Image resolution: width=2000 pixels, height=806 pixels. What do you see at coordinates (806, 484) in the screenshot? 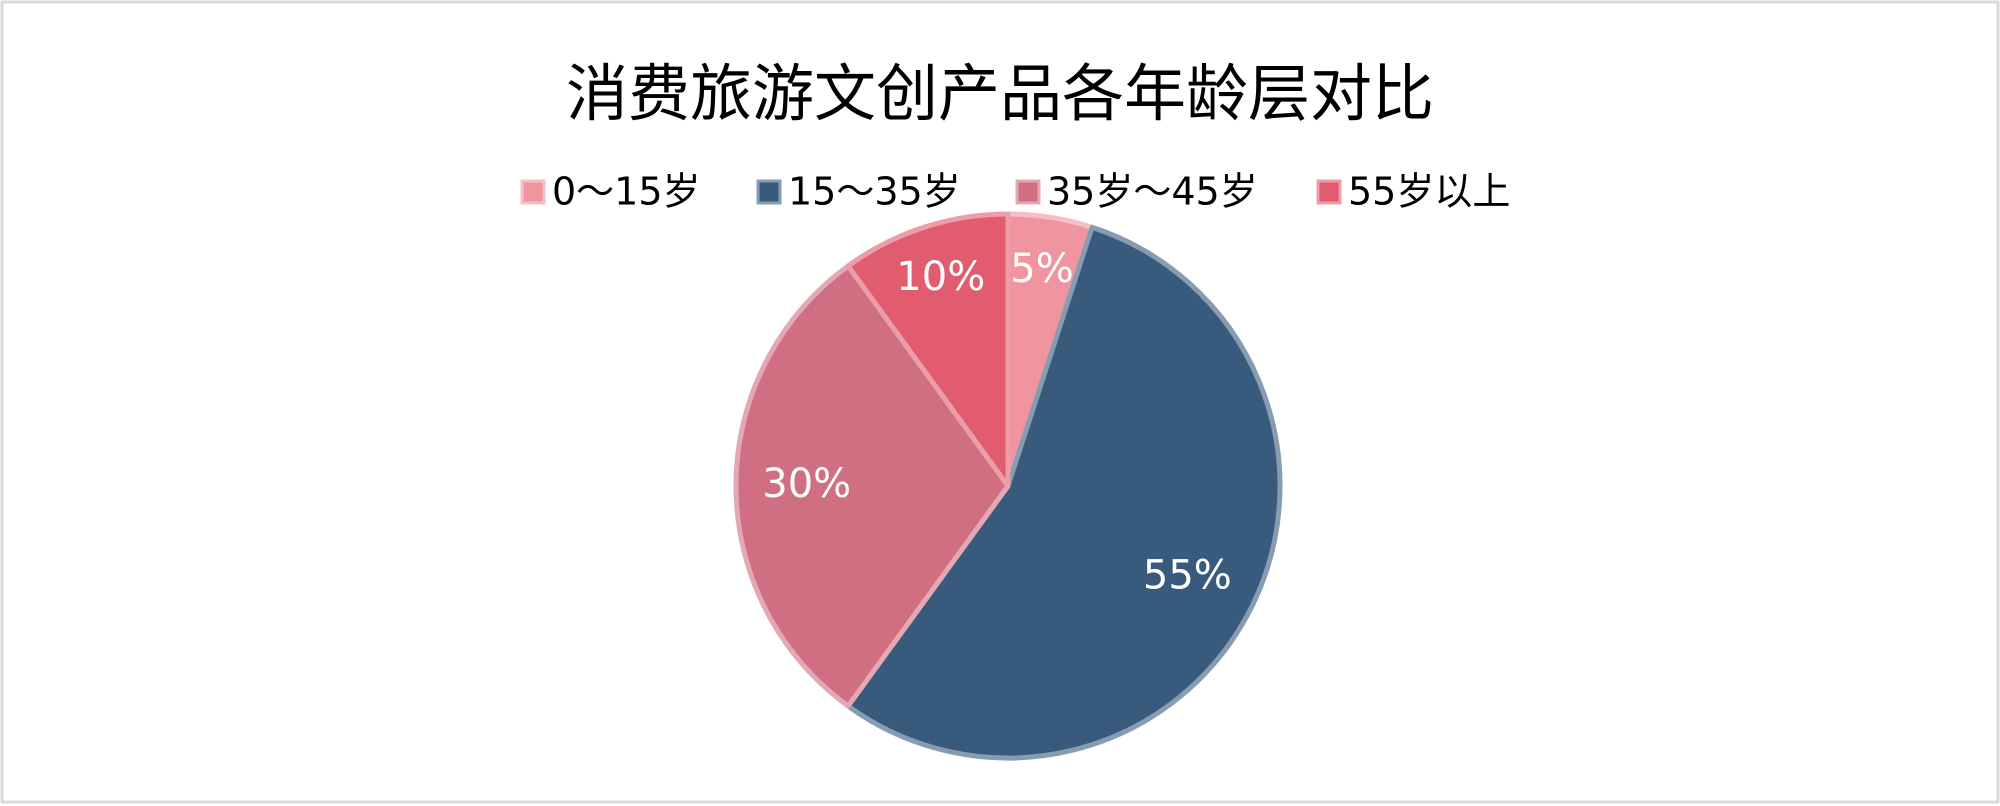
I see `data-label: 30%` at bounding box center [806, 484].